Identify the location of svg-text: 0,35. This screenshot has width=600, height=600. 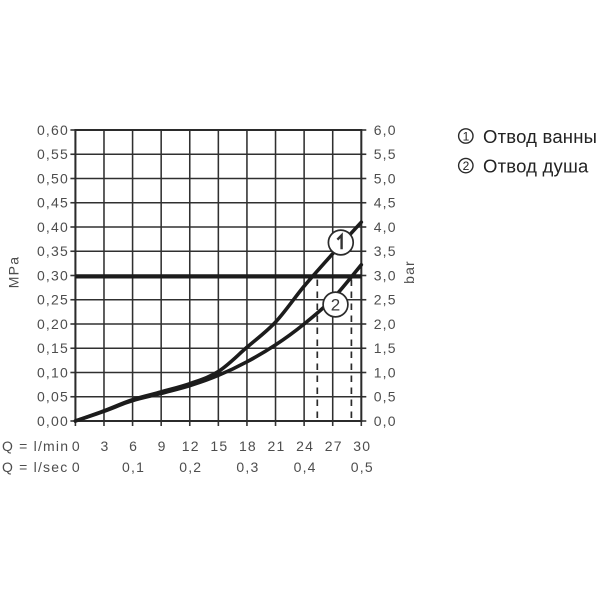
(53, 251).